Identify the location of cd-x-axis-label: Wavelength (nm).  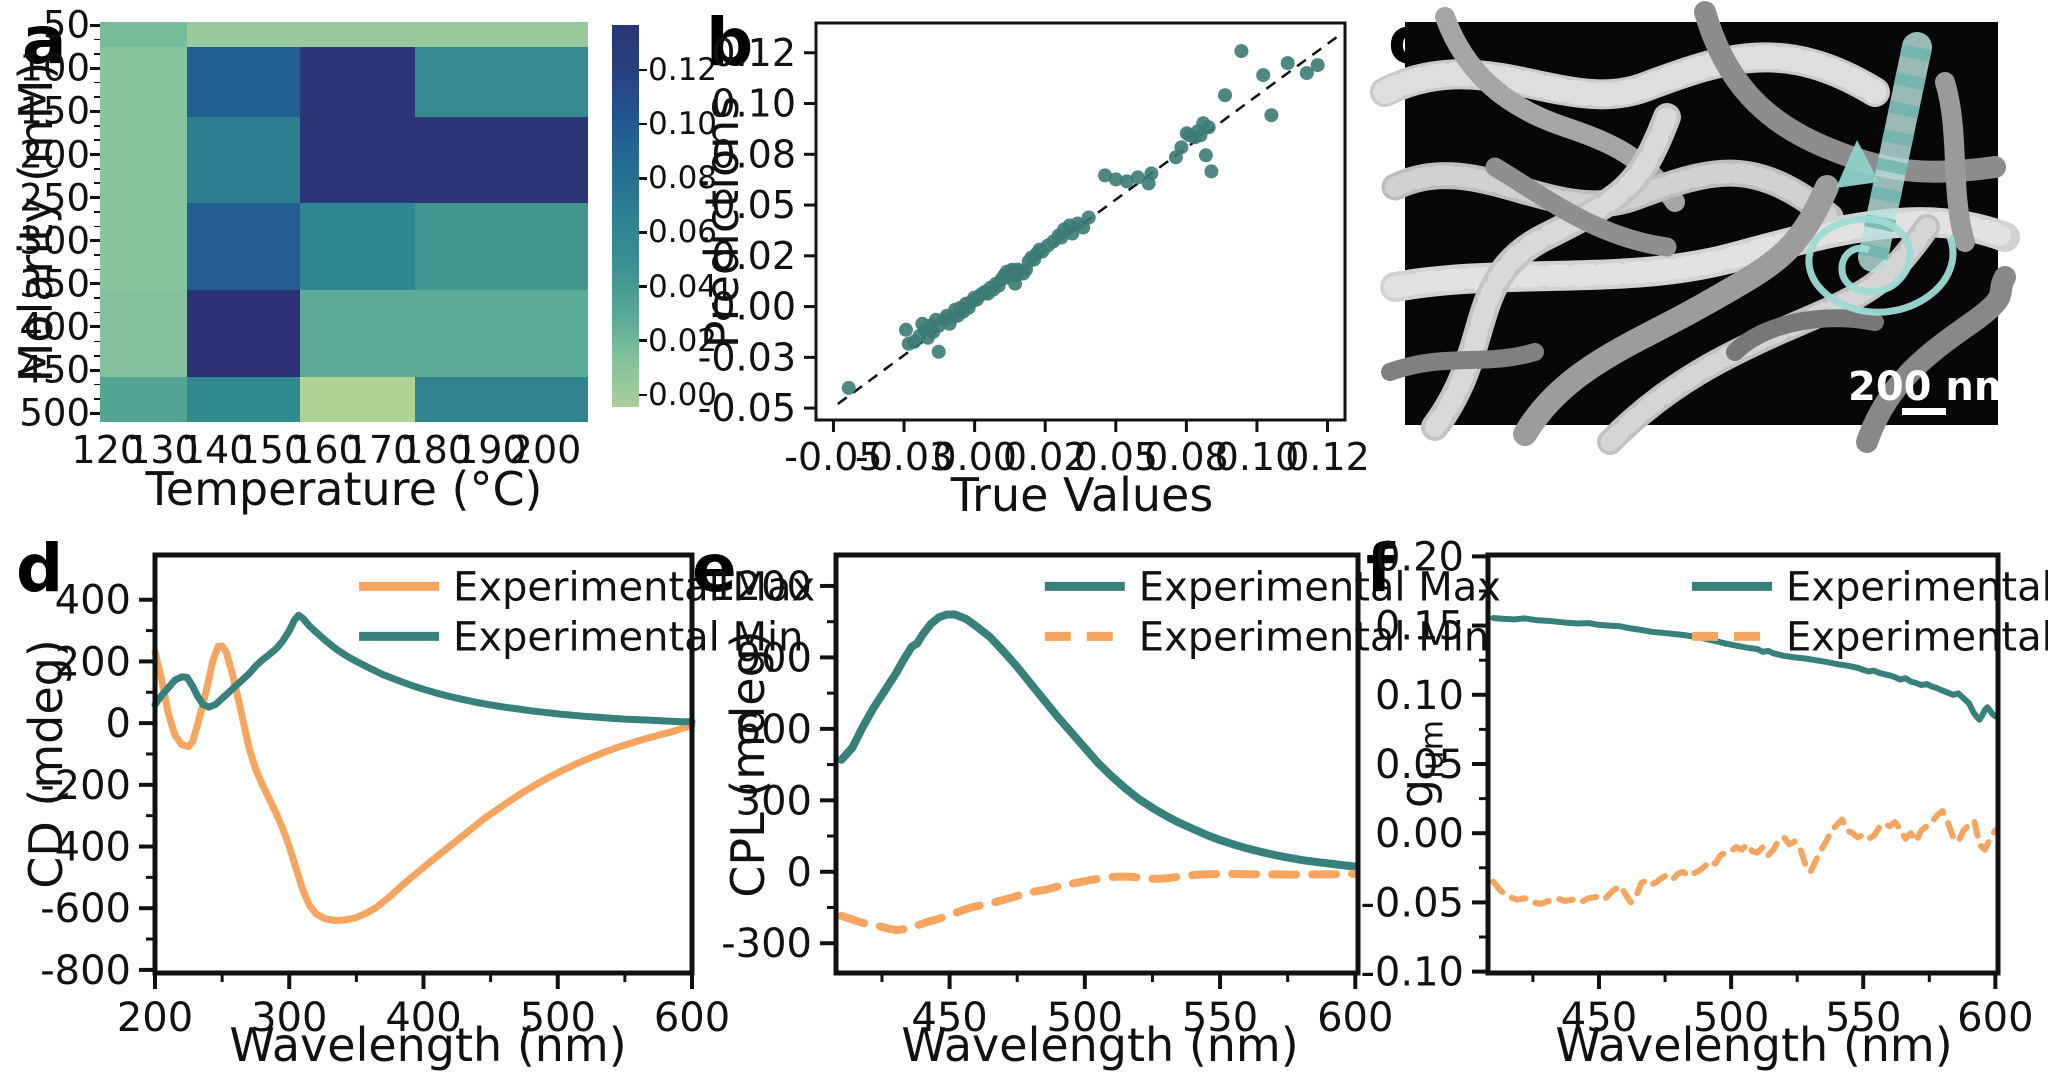
(428, 1045).